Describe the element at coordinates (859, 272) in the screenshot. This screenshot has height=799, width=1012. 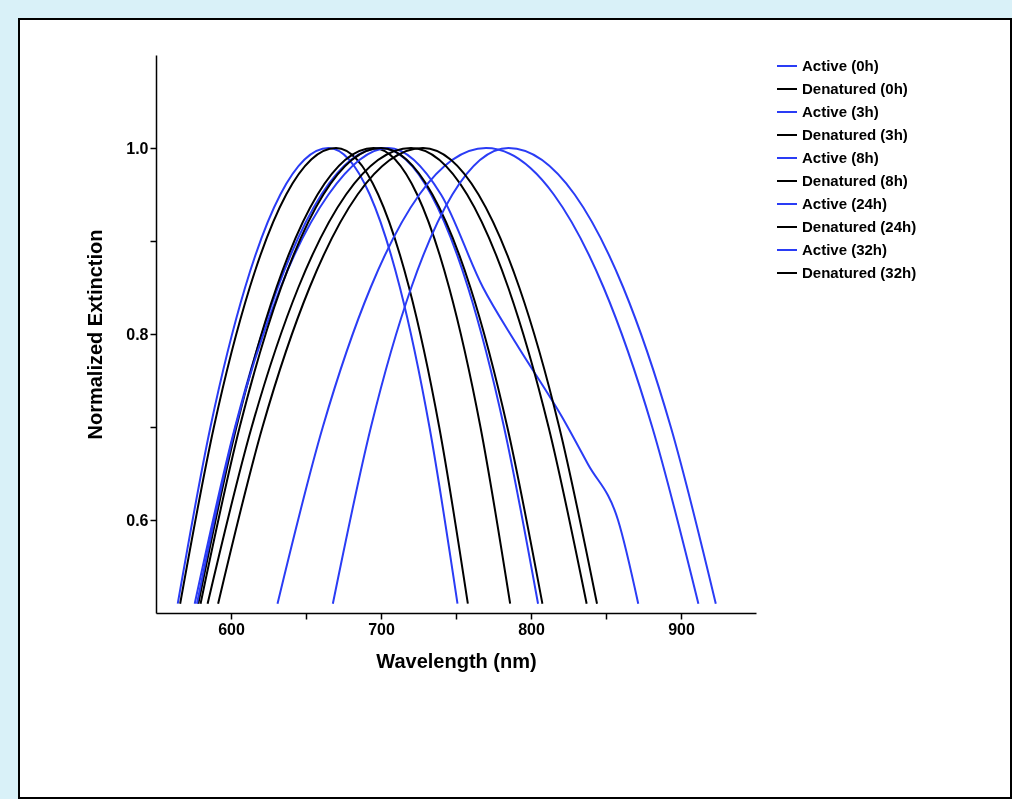
I see `legend-label: Denatured (32h)` at that location.